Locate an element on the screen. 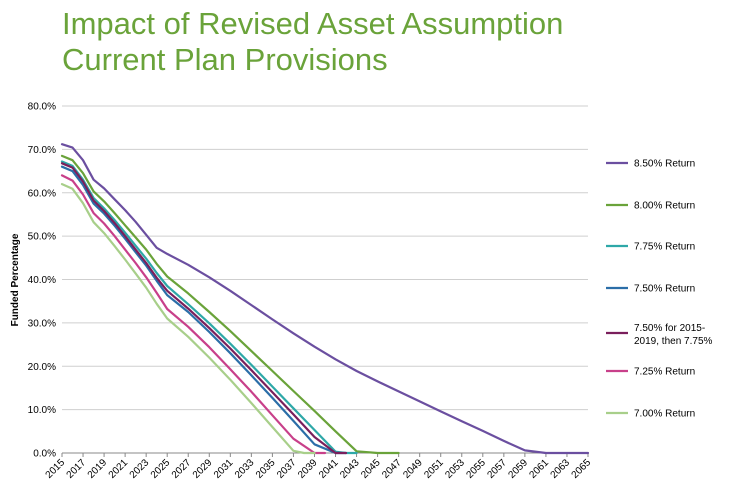 This screenshot has width=730, height=503. legend-label: 7.00% Return is located at coordinates (664, 414).